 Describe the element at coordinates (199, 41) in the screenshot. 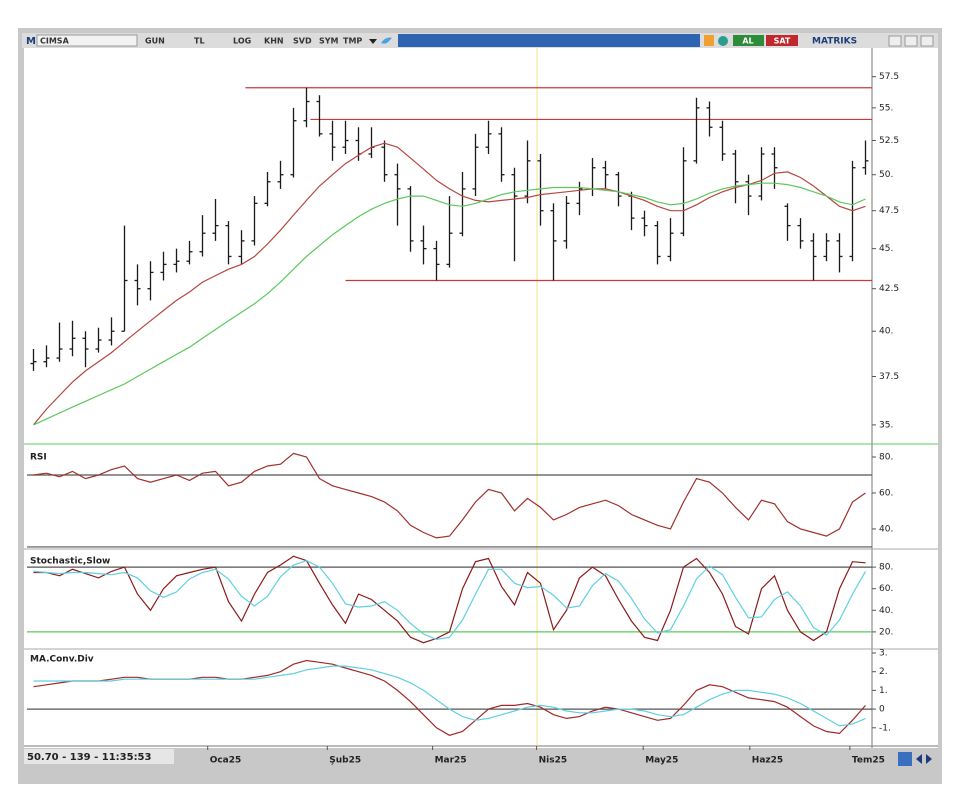

I see `toolbar-button: TL` at that location.